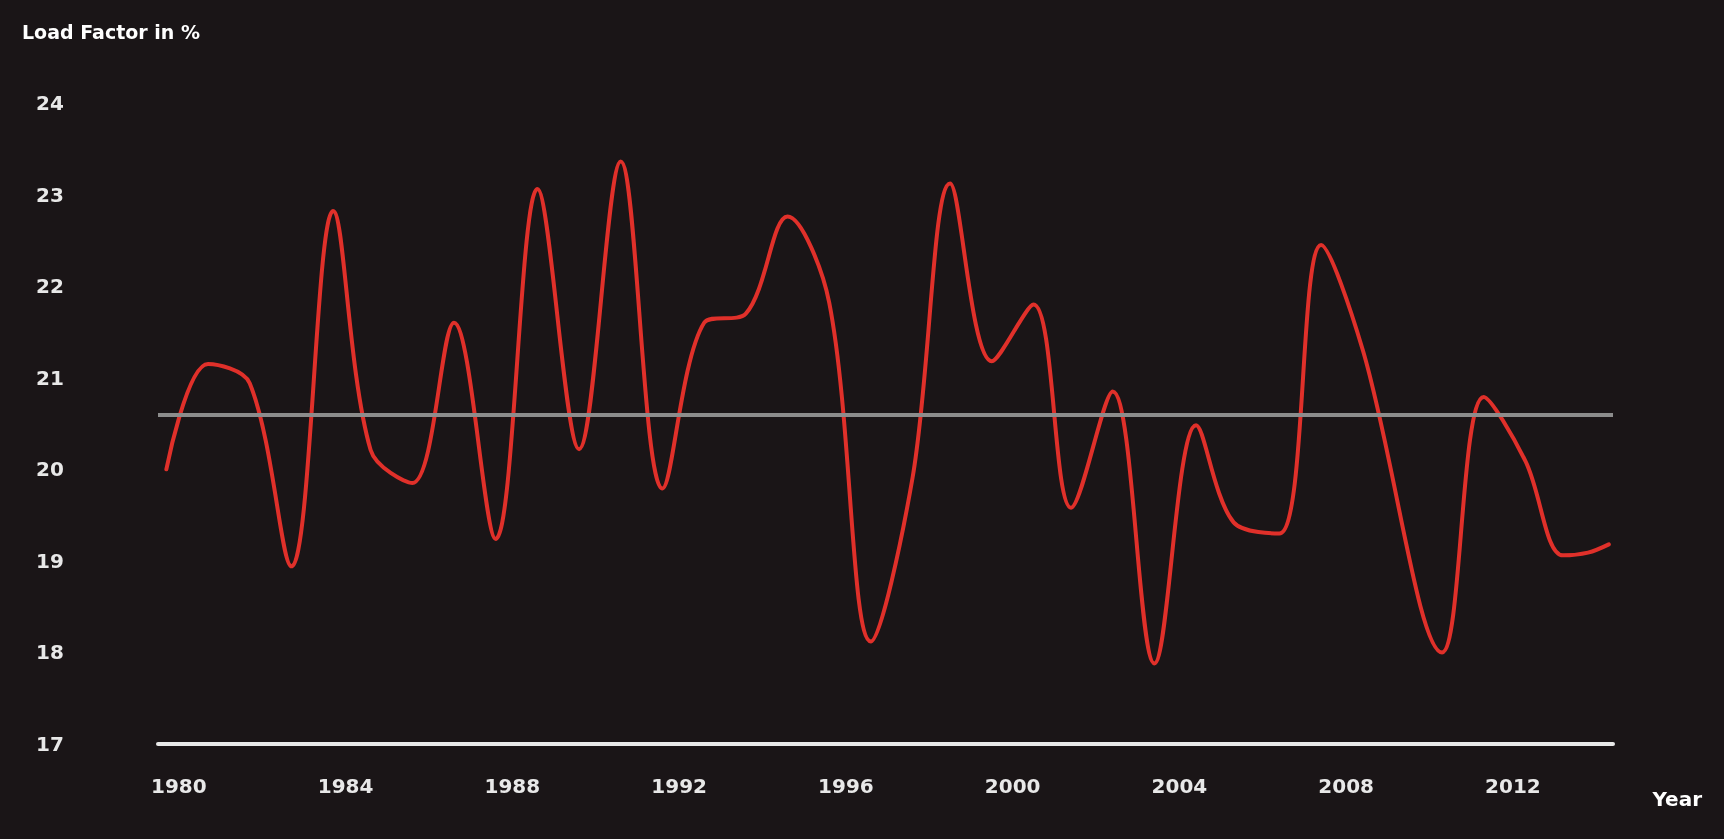 The width and height of the screenshot is (1724, 839). I want to click on y-tick-label: 17, so click(50, 744).